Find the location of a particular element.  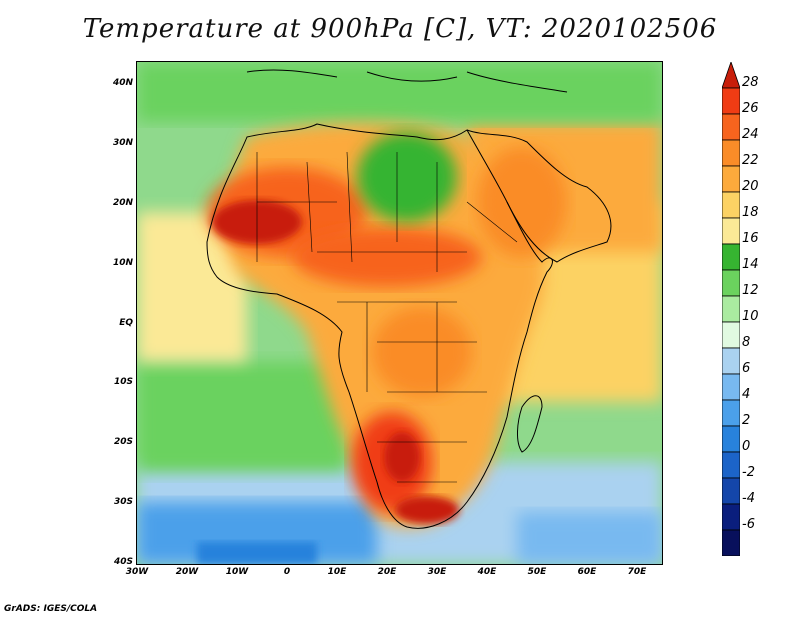

colorbar-label-20: 20 is located at coordinates (750, 186).